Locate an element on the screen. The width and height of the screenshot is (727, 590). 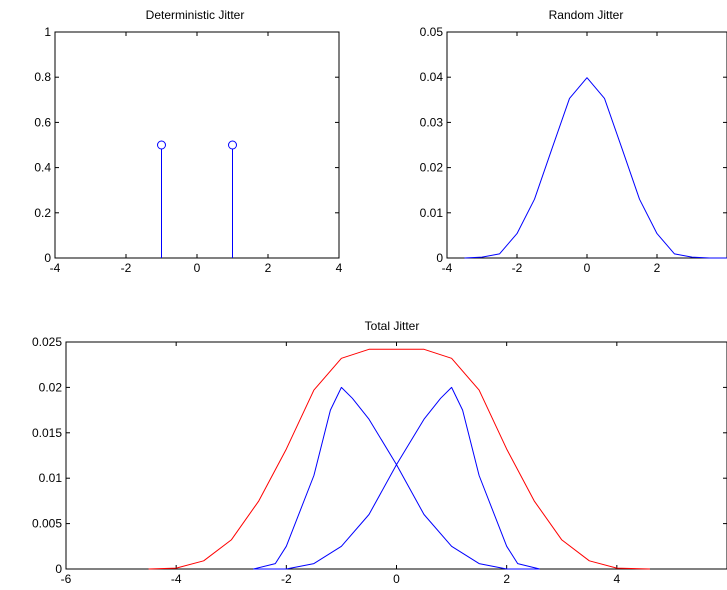
total-jitter-x-tick-label: 0 is located at coordinates (396, 579).